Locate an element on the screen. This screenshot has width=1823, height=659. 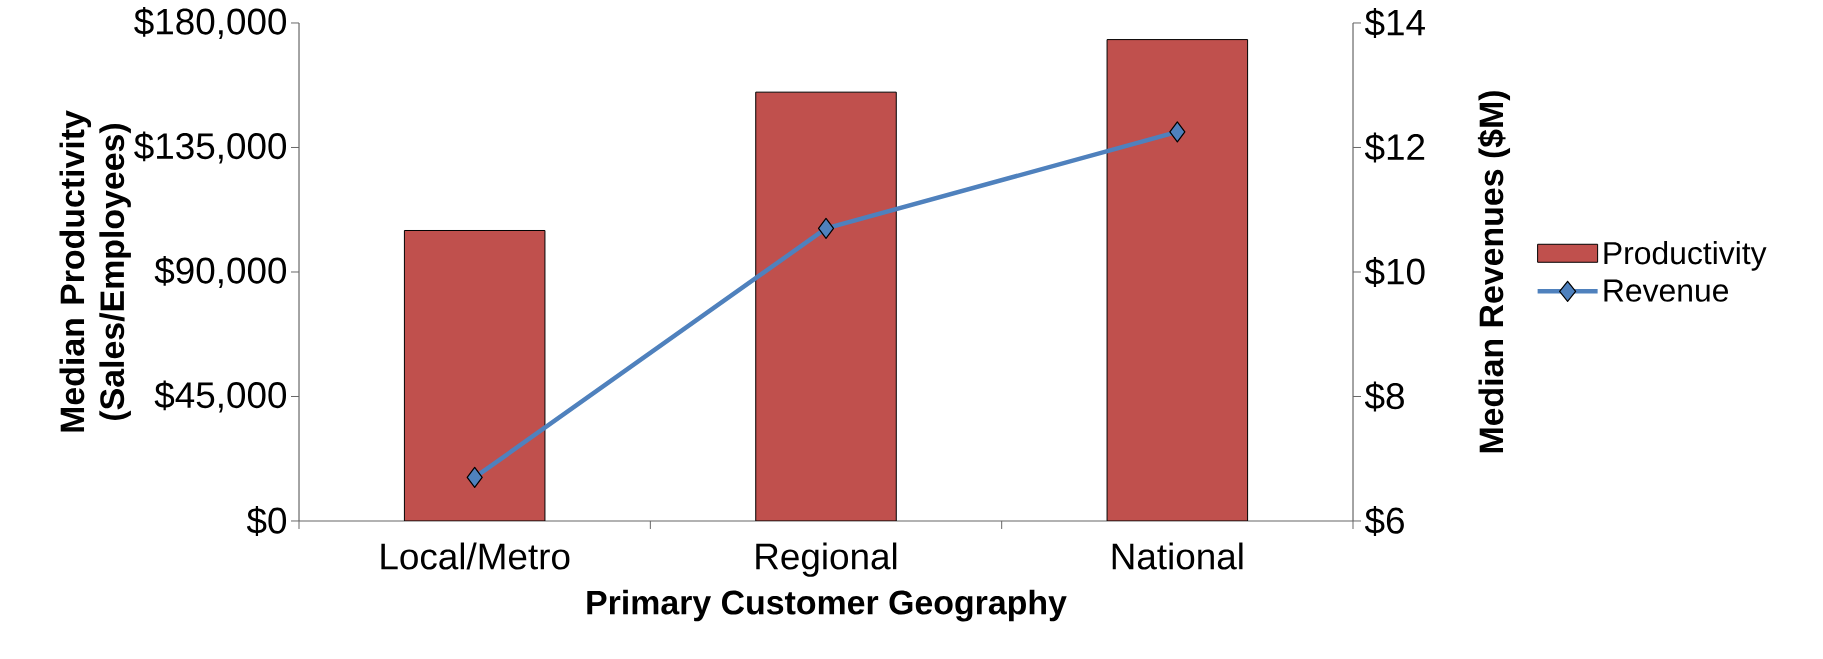
legend-label: Revenue is located at coordinates (1666, 290).